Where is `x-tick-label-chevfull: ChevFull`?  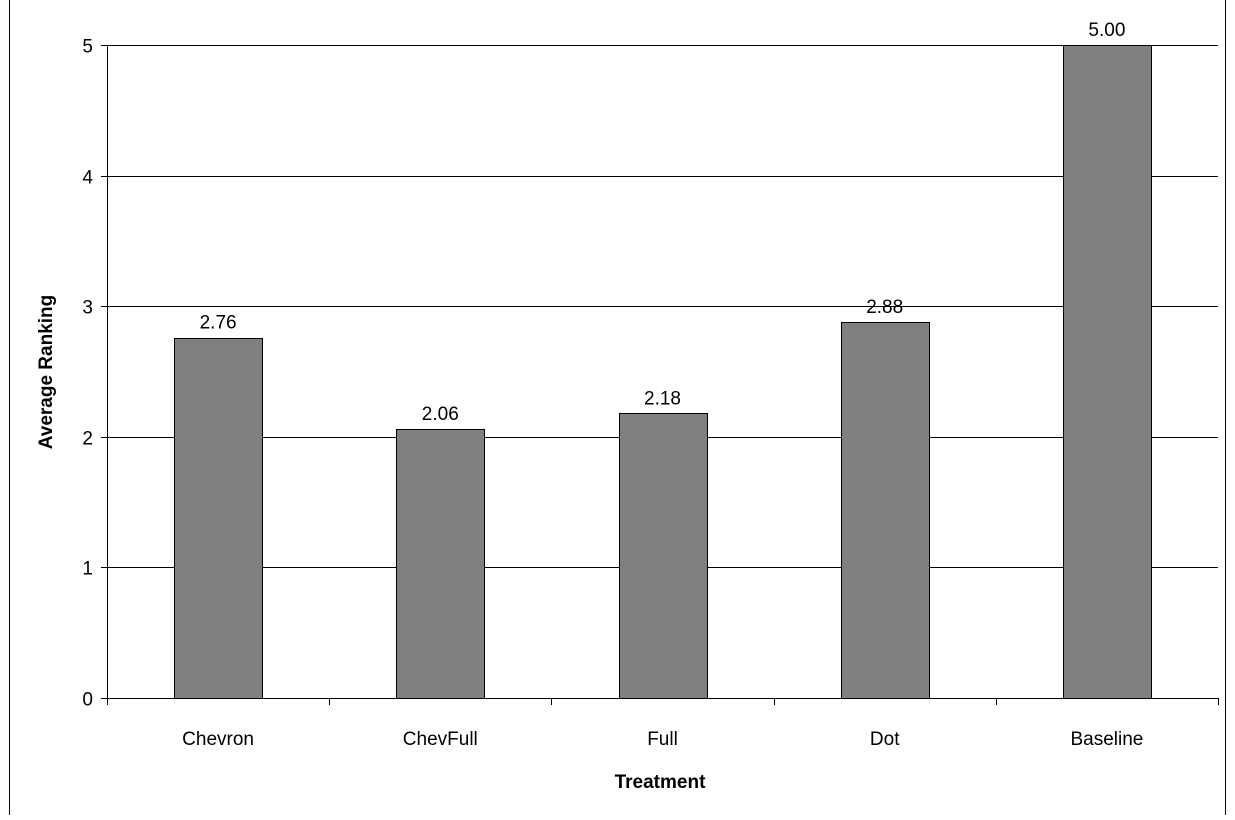 x-tick-label-chevfull: ChevFull is located at coordinates (440, 739).